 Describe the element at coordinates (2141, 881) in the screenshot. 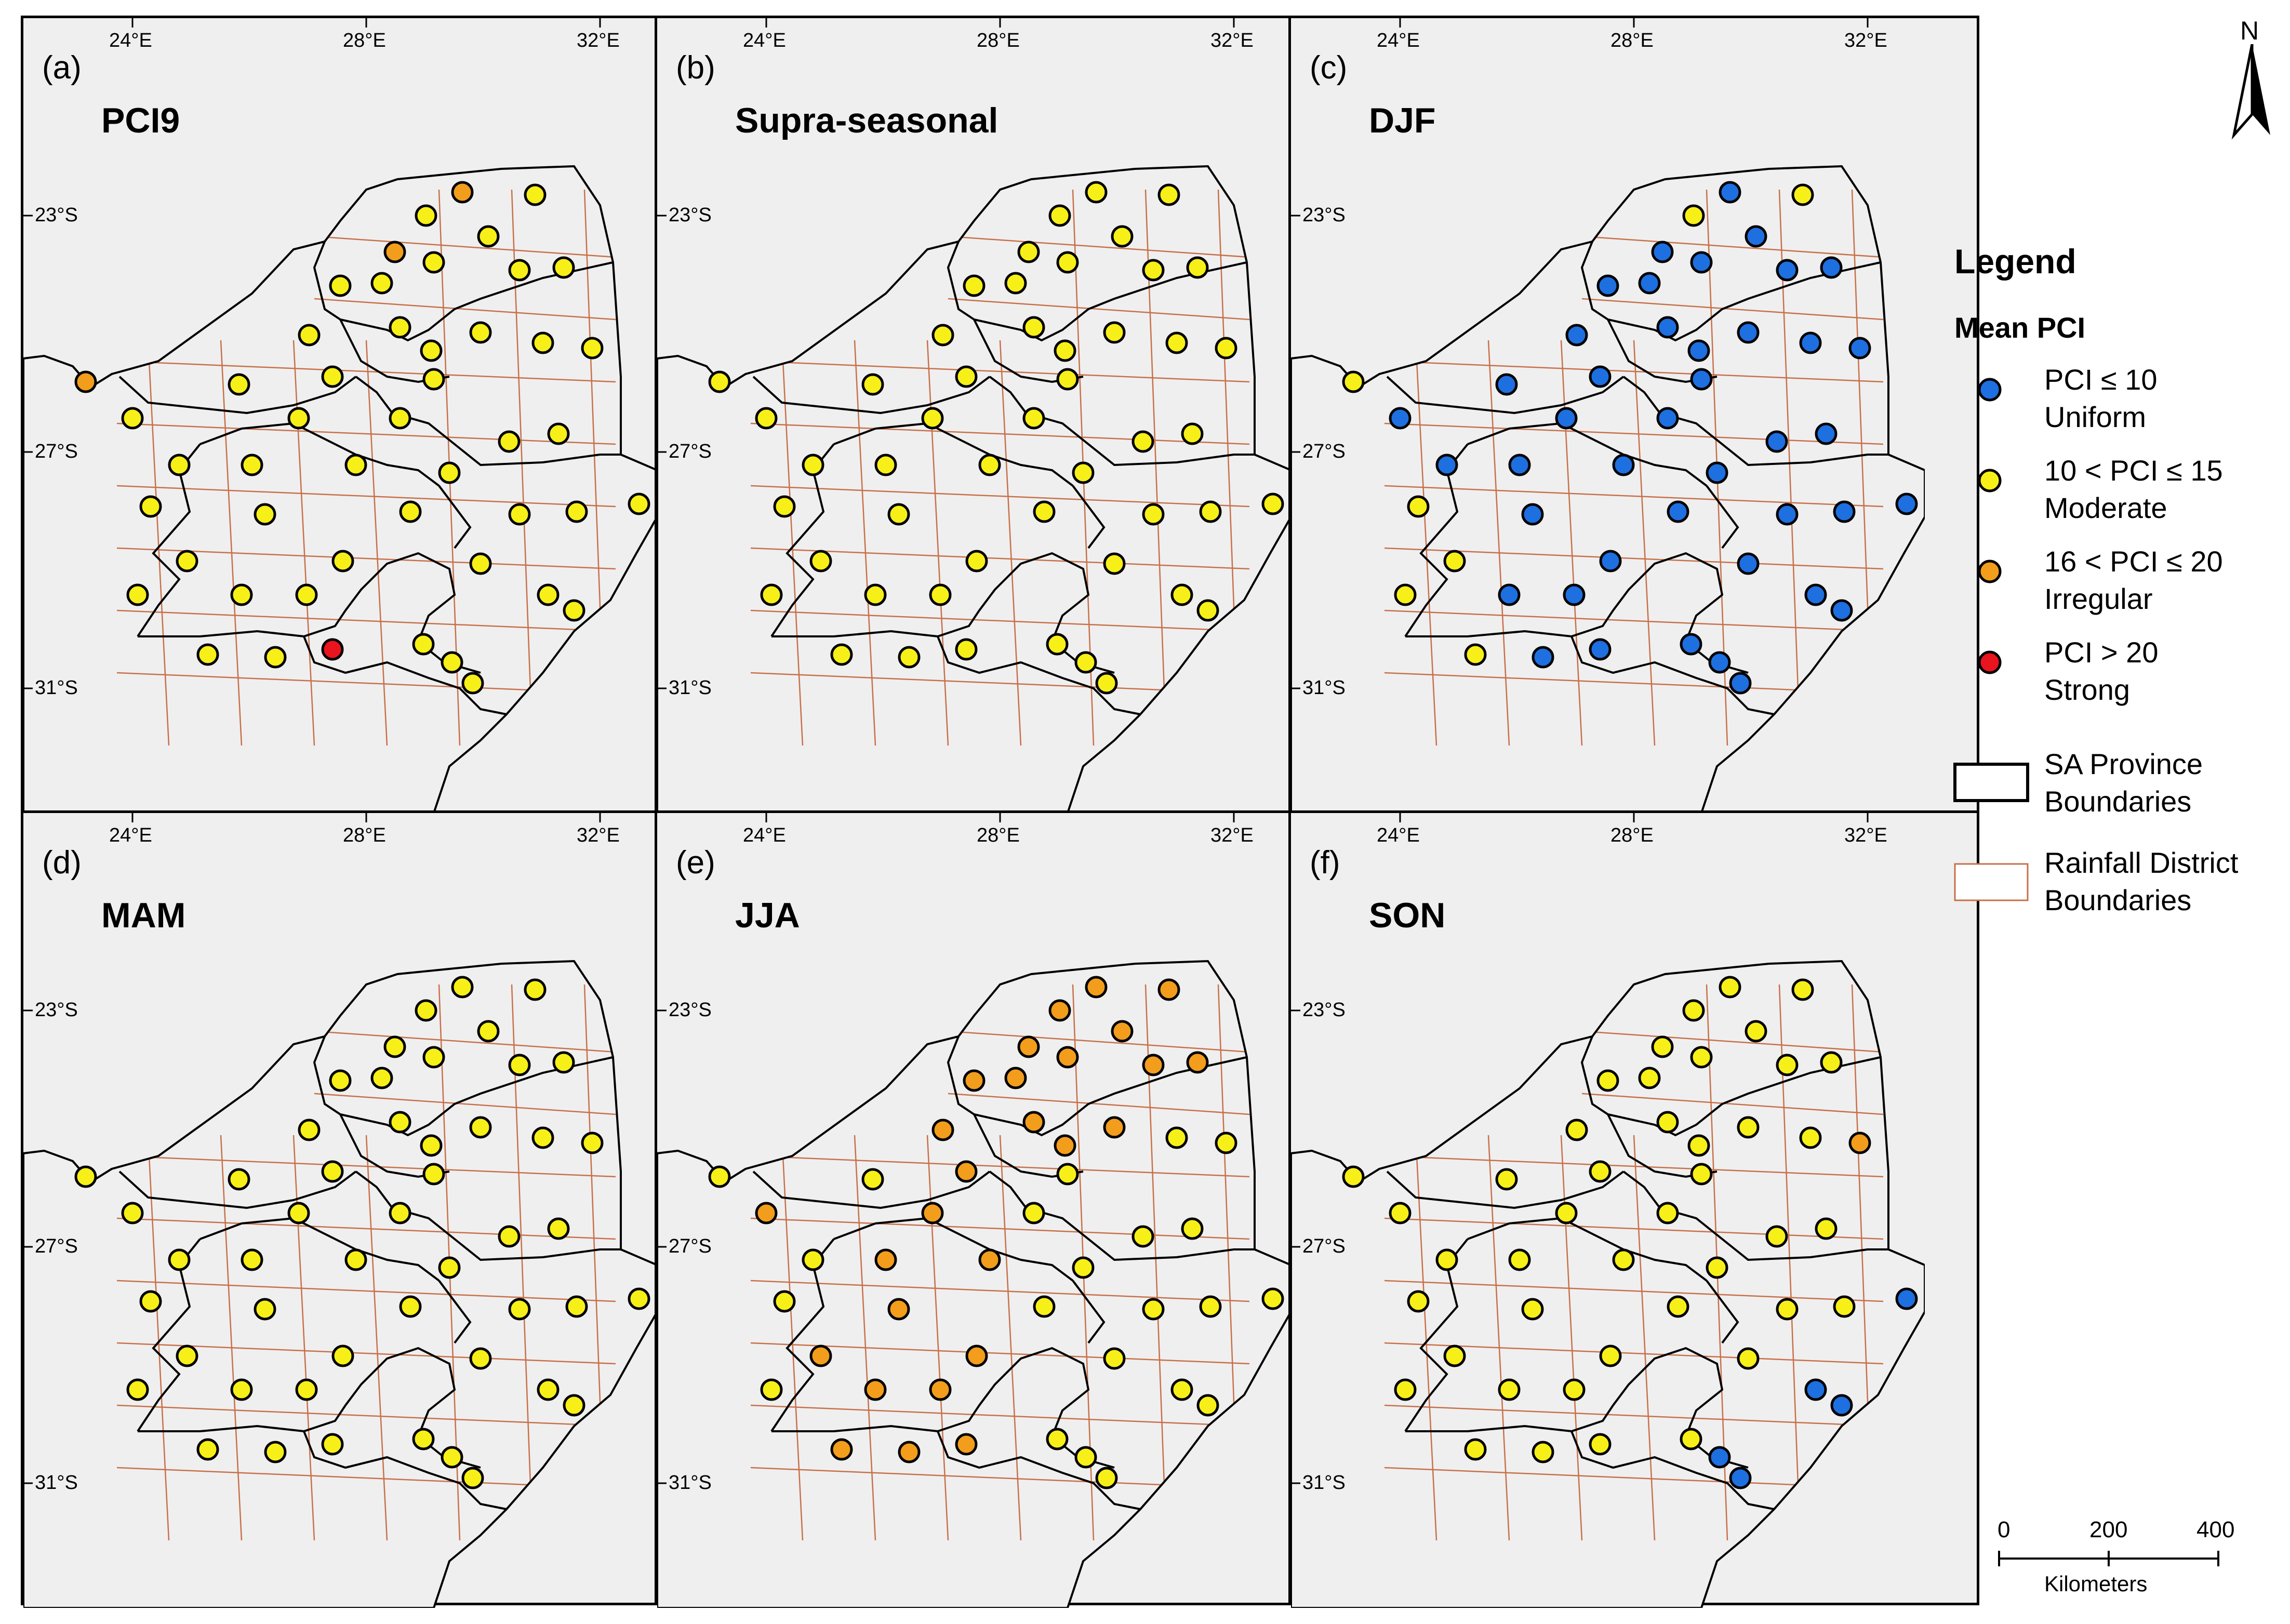

I see `legend-district: Rainfall District Boundaries` at that location.